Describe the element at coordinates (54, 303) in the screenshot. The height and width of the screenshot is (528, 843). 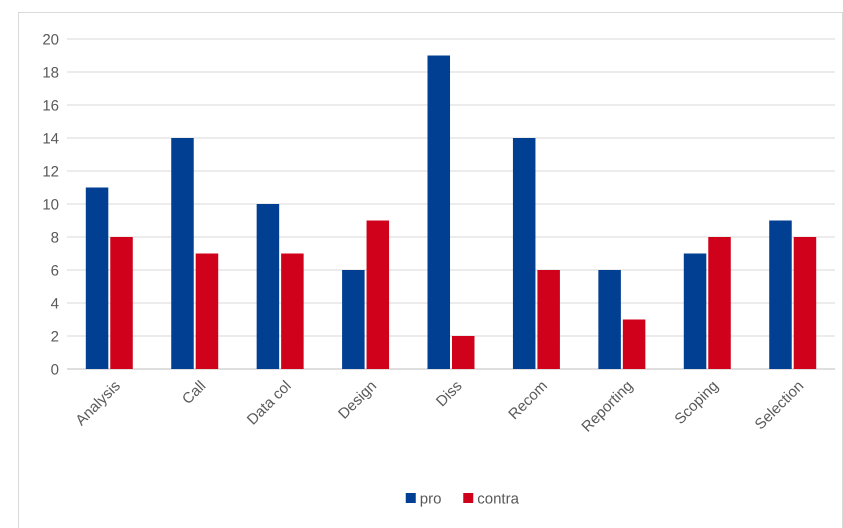
I see `y-tick-label: 4` at that location.